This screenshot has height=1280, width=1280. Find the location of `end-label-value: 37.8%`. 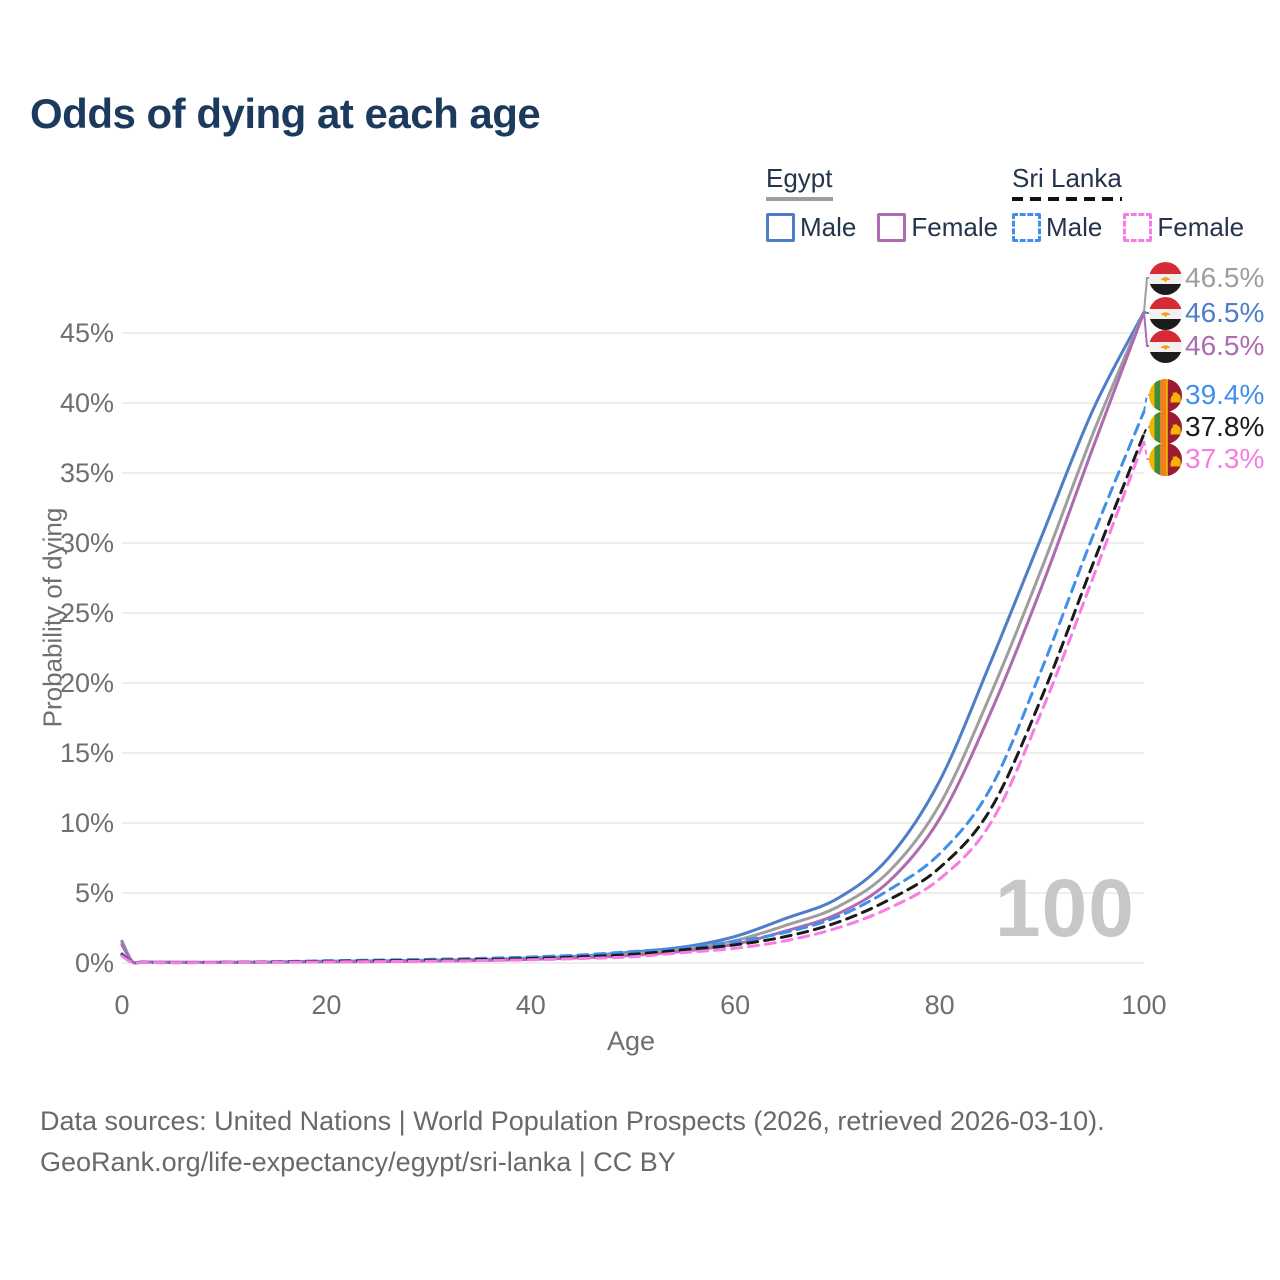

end-label-value: 37.8% is located at coordinates (1225, 426).